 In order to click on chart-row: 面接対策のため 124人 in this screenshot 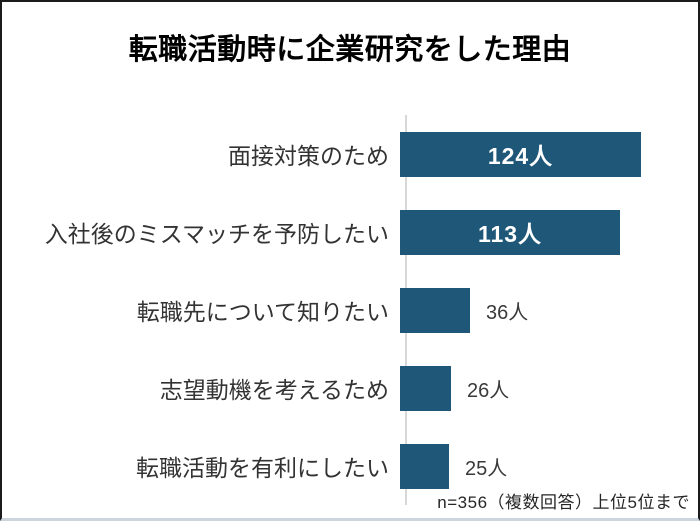, I will do `click(350, 154)`.